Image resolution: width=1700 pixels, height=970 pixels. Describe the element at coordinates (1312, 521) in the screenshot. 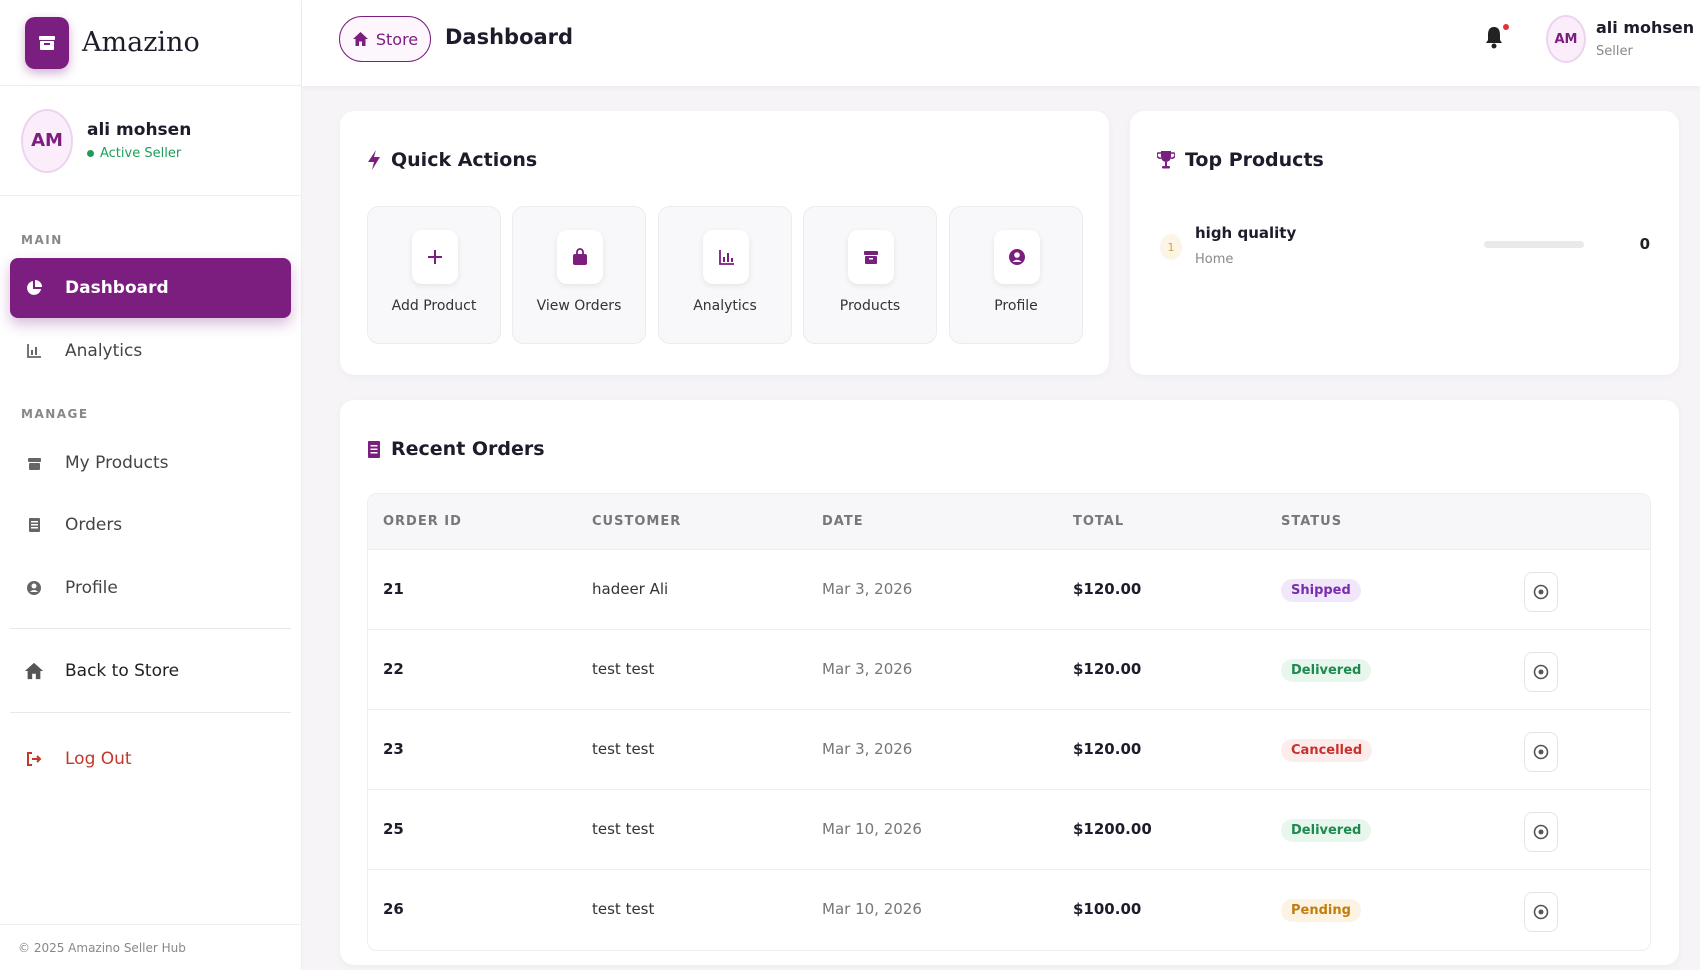

I see `column-header-status: STATUS` at that location.